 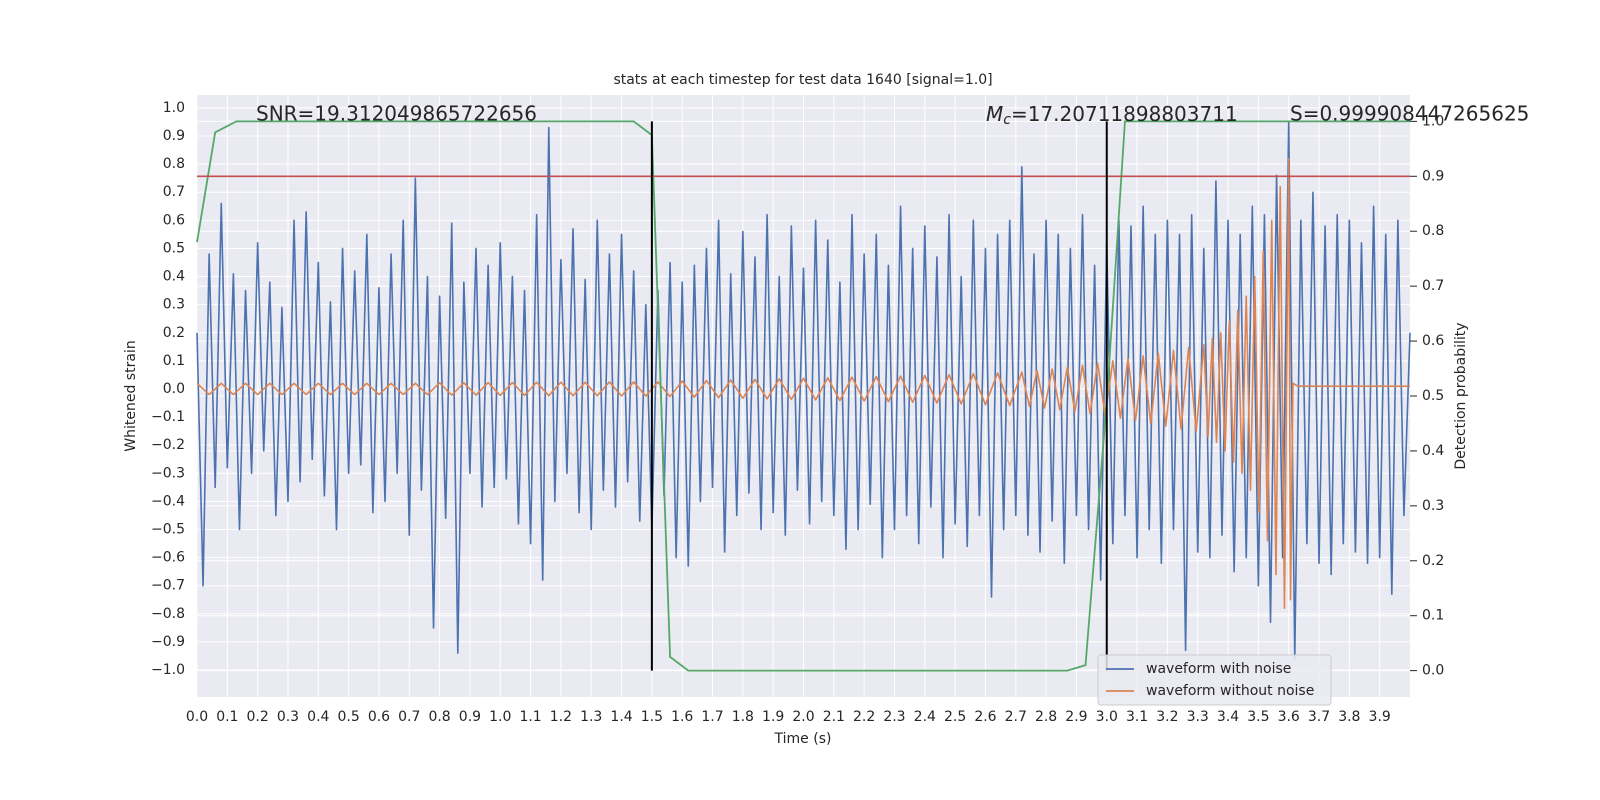 What do you see at coordinates (1046, 717) in the screenshot?
I see `x-tick-label: 2.8` at bounding box center [1046, 717].